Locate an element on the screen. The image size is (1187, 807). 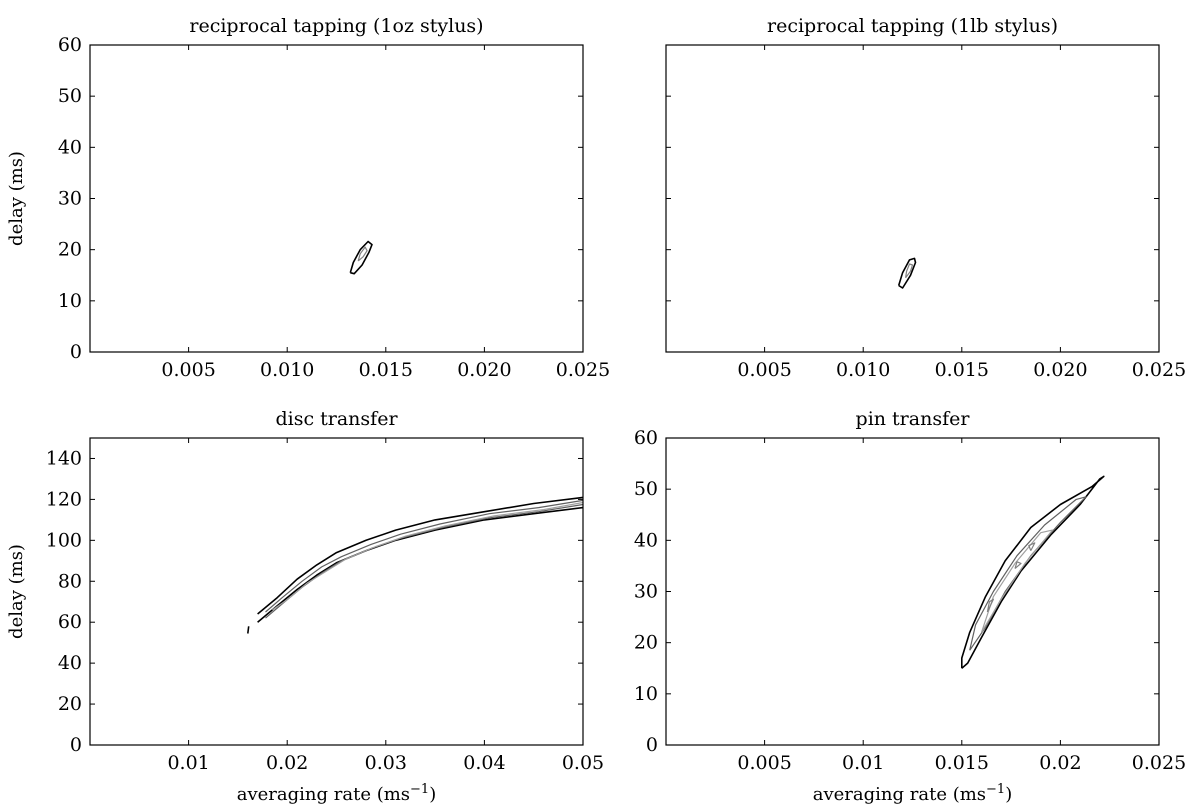
contour-line-mid-upper is located at coordinates (424, 556).